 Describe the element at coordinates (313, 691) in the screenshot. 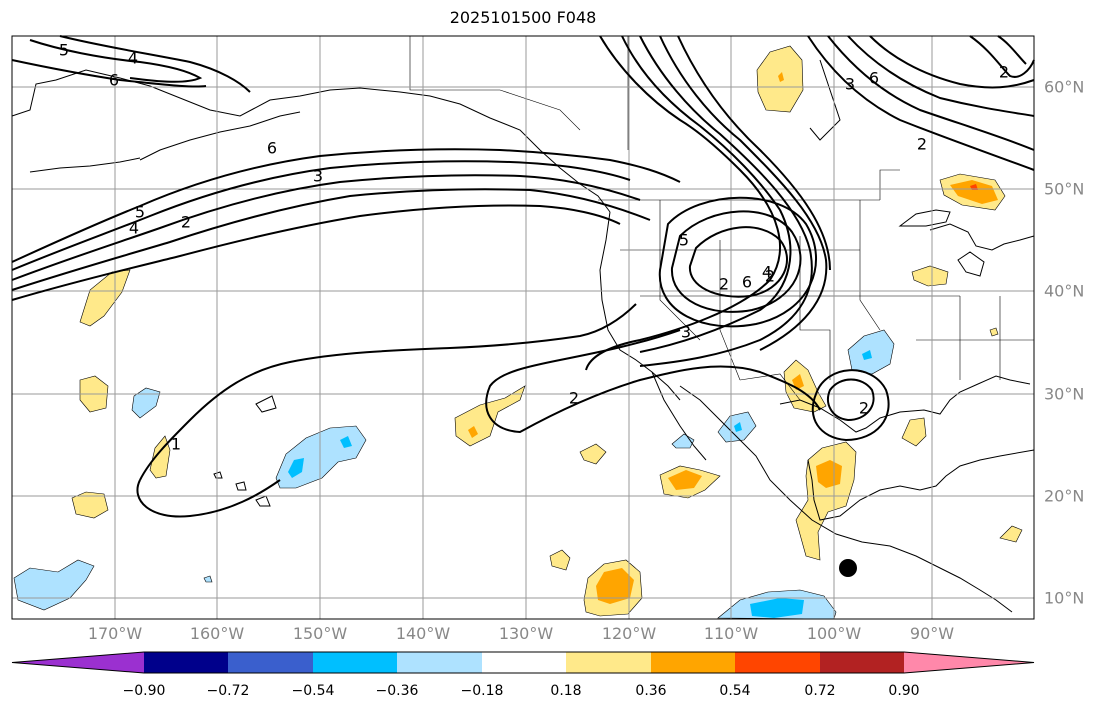

I see `colorbar-tick-label: −0.54` at that location.